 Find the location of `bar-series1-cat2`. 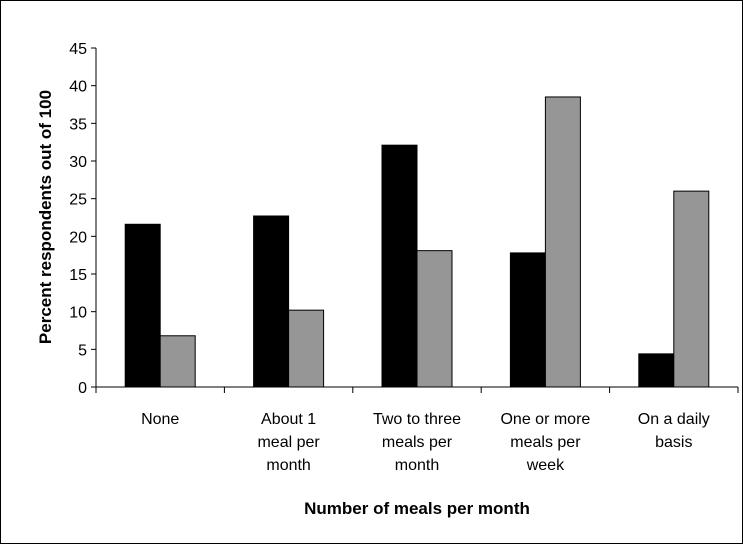

bar-series1-cat2 is located at coordinates (271, 301).